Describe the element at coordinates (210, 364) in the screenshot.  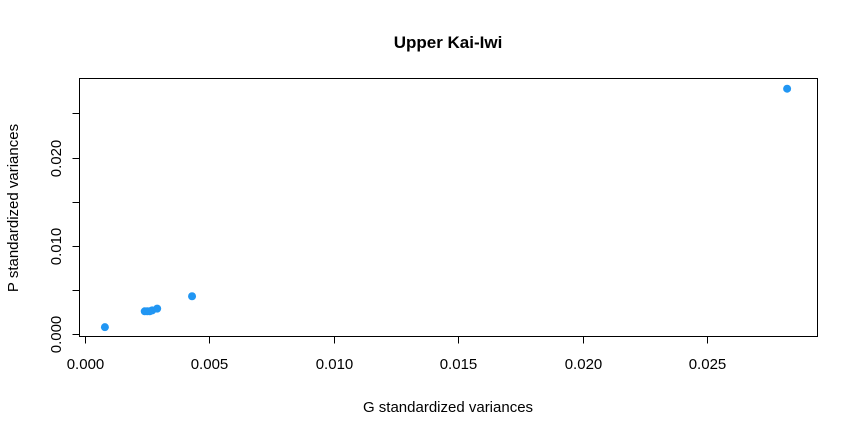
I see `x-tick-label: 0.005` at that location.